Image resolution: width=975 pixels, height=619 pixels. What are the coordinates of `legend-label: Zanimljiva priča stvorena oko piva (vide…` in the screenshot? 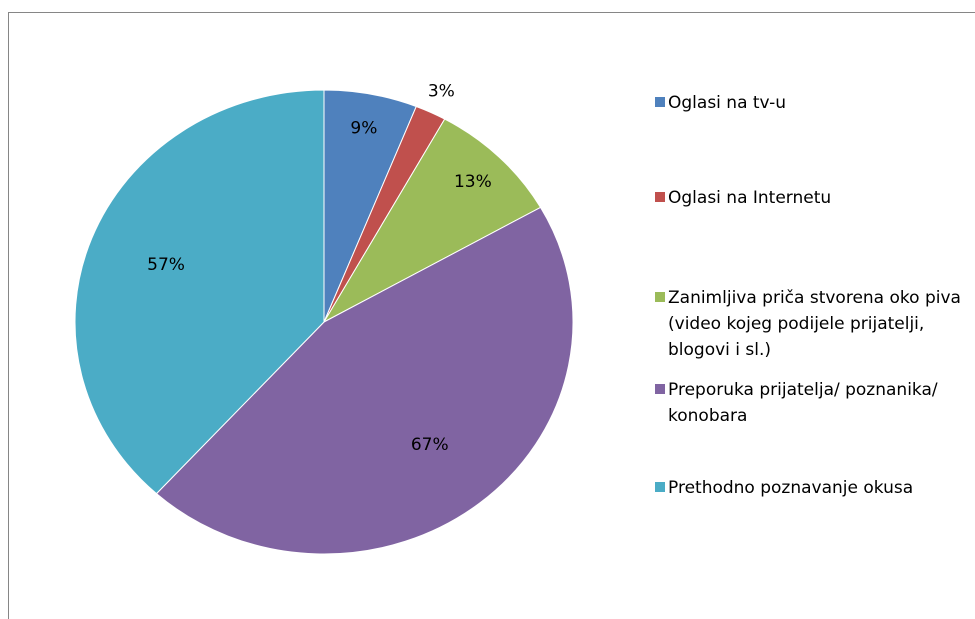 It's located at (814, 324).